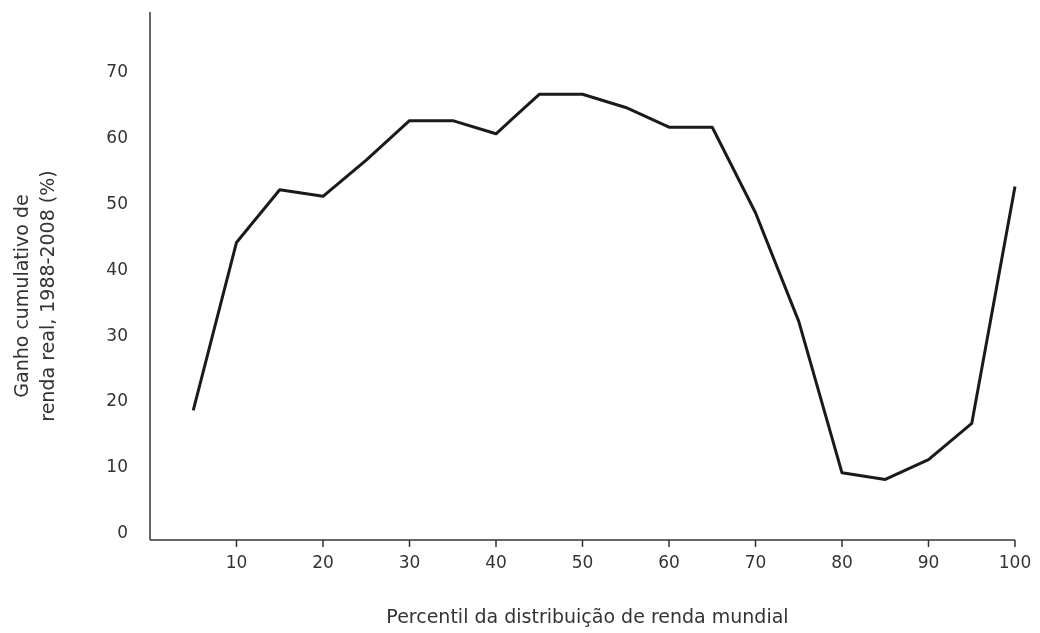  What do you see at coordinates (409, 562) in the screenshot?
I see `x-tick-label: 30` at bounding box center [409, 562].